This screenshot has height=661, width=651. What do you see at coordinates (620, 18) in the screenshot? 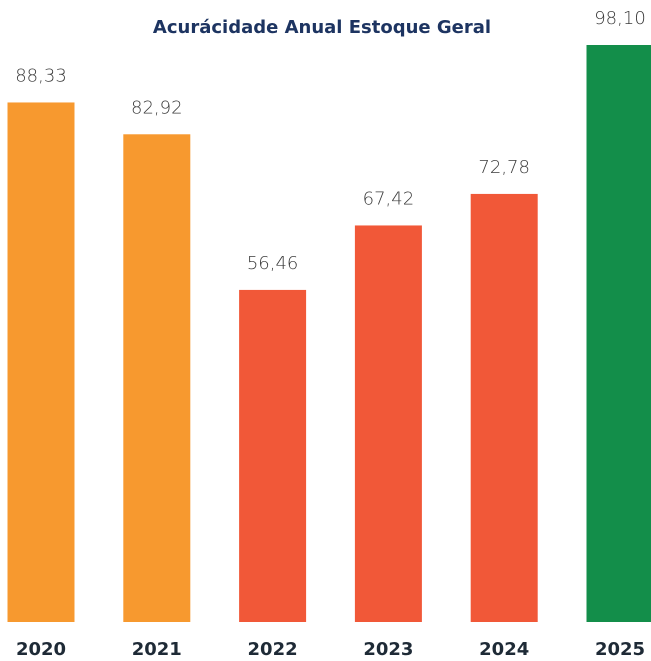
I see `value-label: 98,10` at bounding box center [620, 18].